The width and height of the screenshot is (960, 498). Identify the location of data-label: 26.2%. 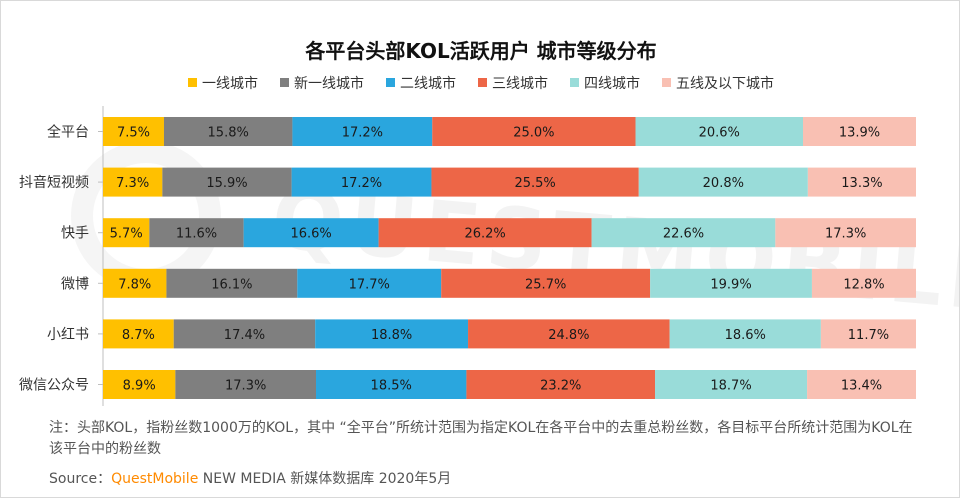
(484, 234).